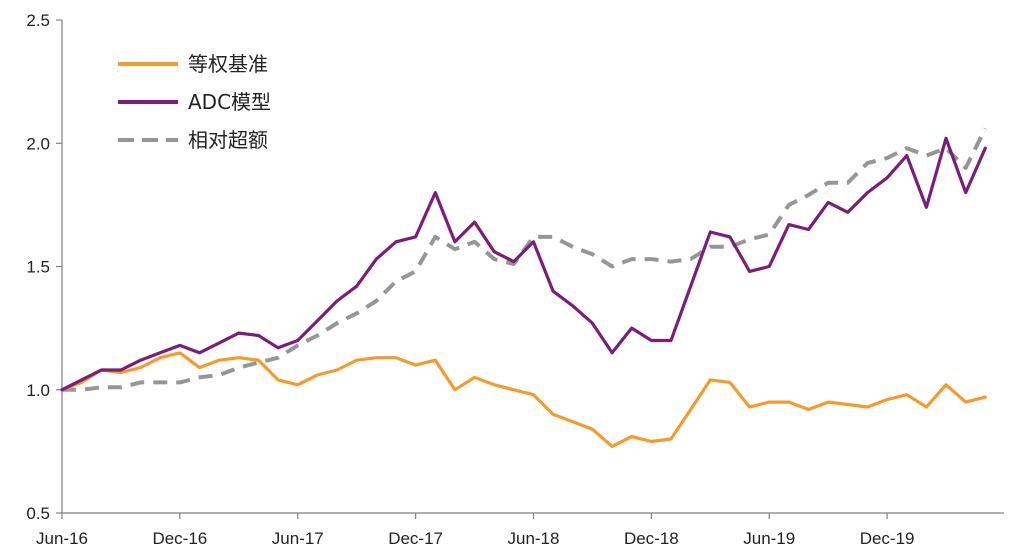 The image size is (1020, 555). I want to click on y-tick-label: 0.5, so click(38, 513).